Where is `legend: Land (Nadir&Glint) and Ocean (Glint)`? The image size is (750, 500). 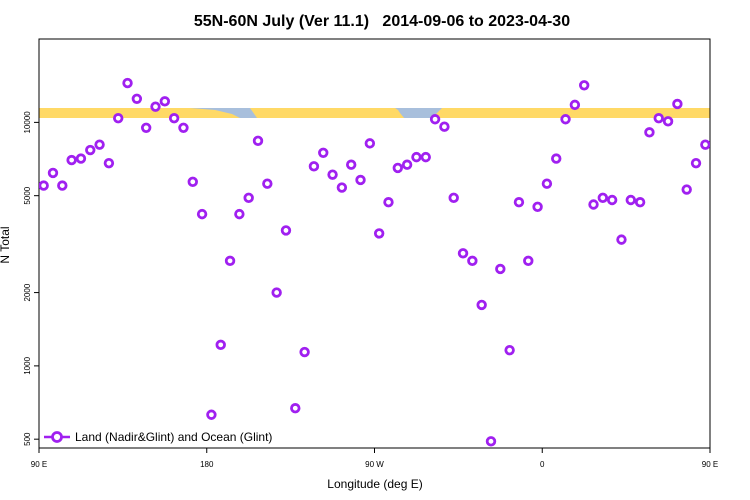
legend: Land (Nadir&Glint) and Ocean (Glint) is located at coordinates (158, 437).